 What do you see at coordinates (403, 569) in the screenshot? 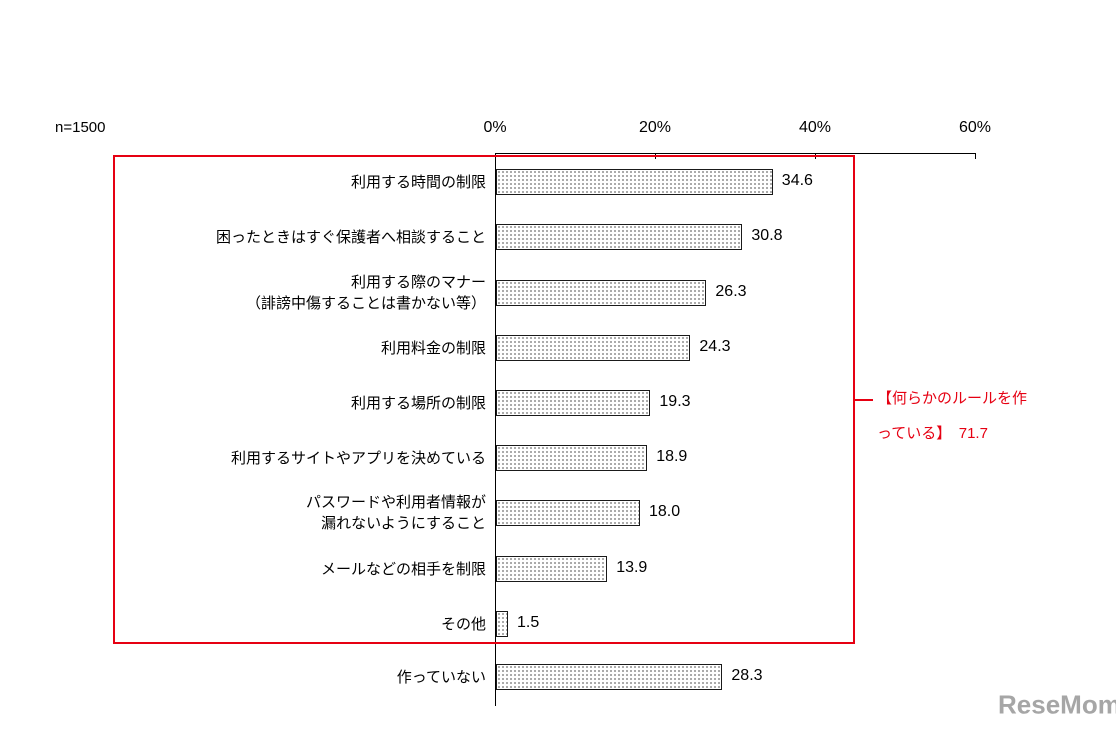
I see `category-label: メールなどの相手を制限` at bounding box center [403, 569].